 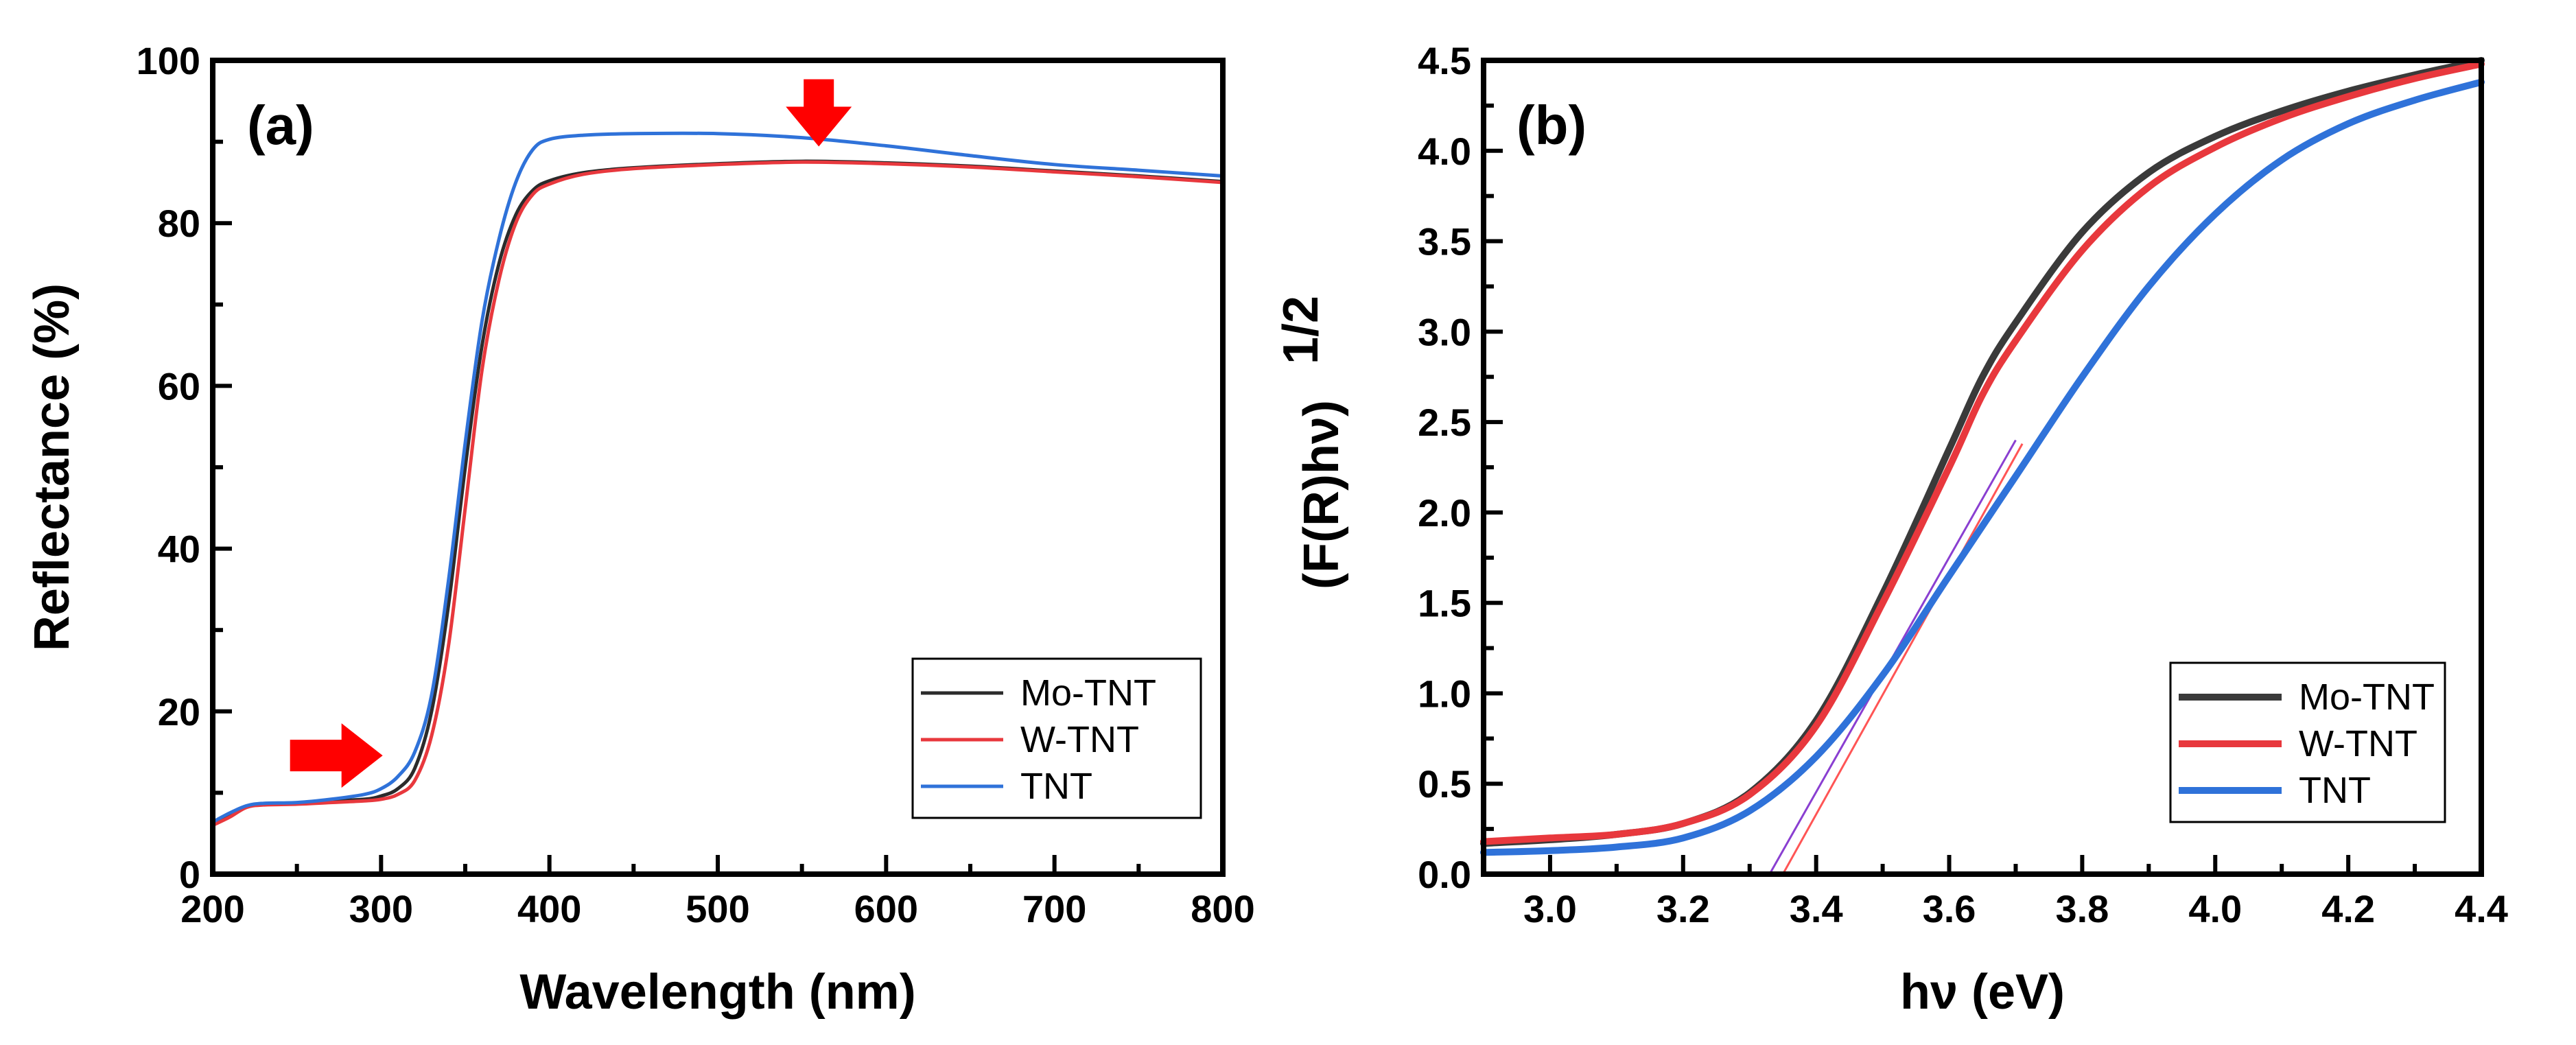 What do you see at coordinates (280, 125) in the screenshot?
I see `panel-a-label: (a)` at bounding box center [280, 125].